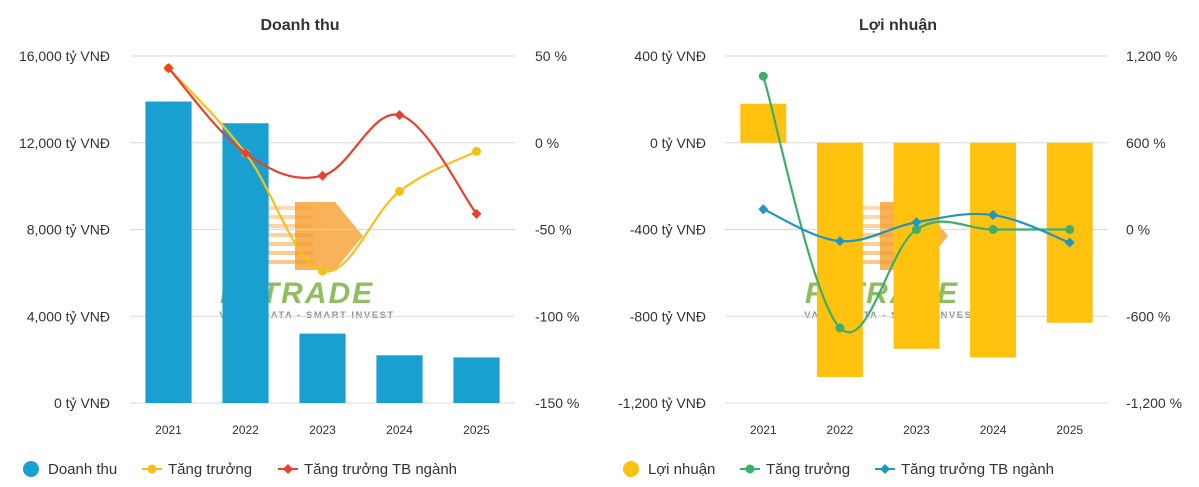  What do you see at coordinates (322, 141) in the screenshot?
I see `series-line` at bounding box center [322, 141].